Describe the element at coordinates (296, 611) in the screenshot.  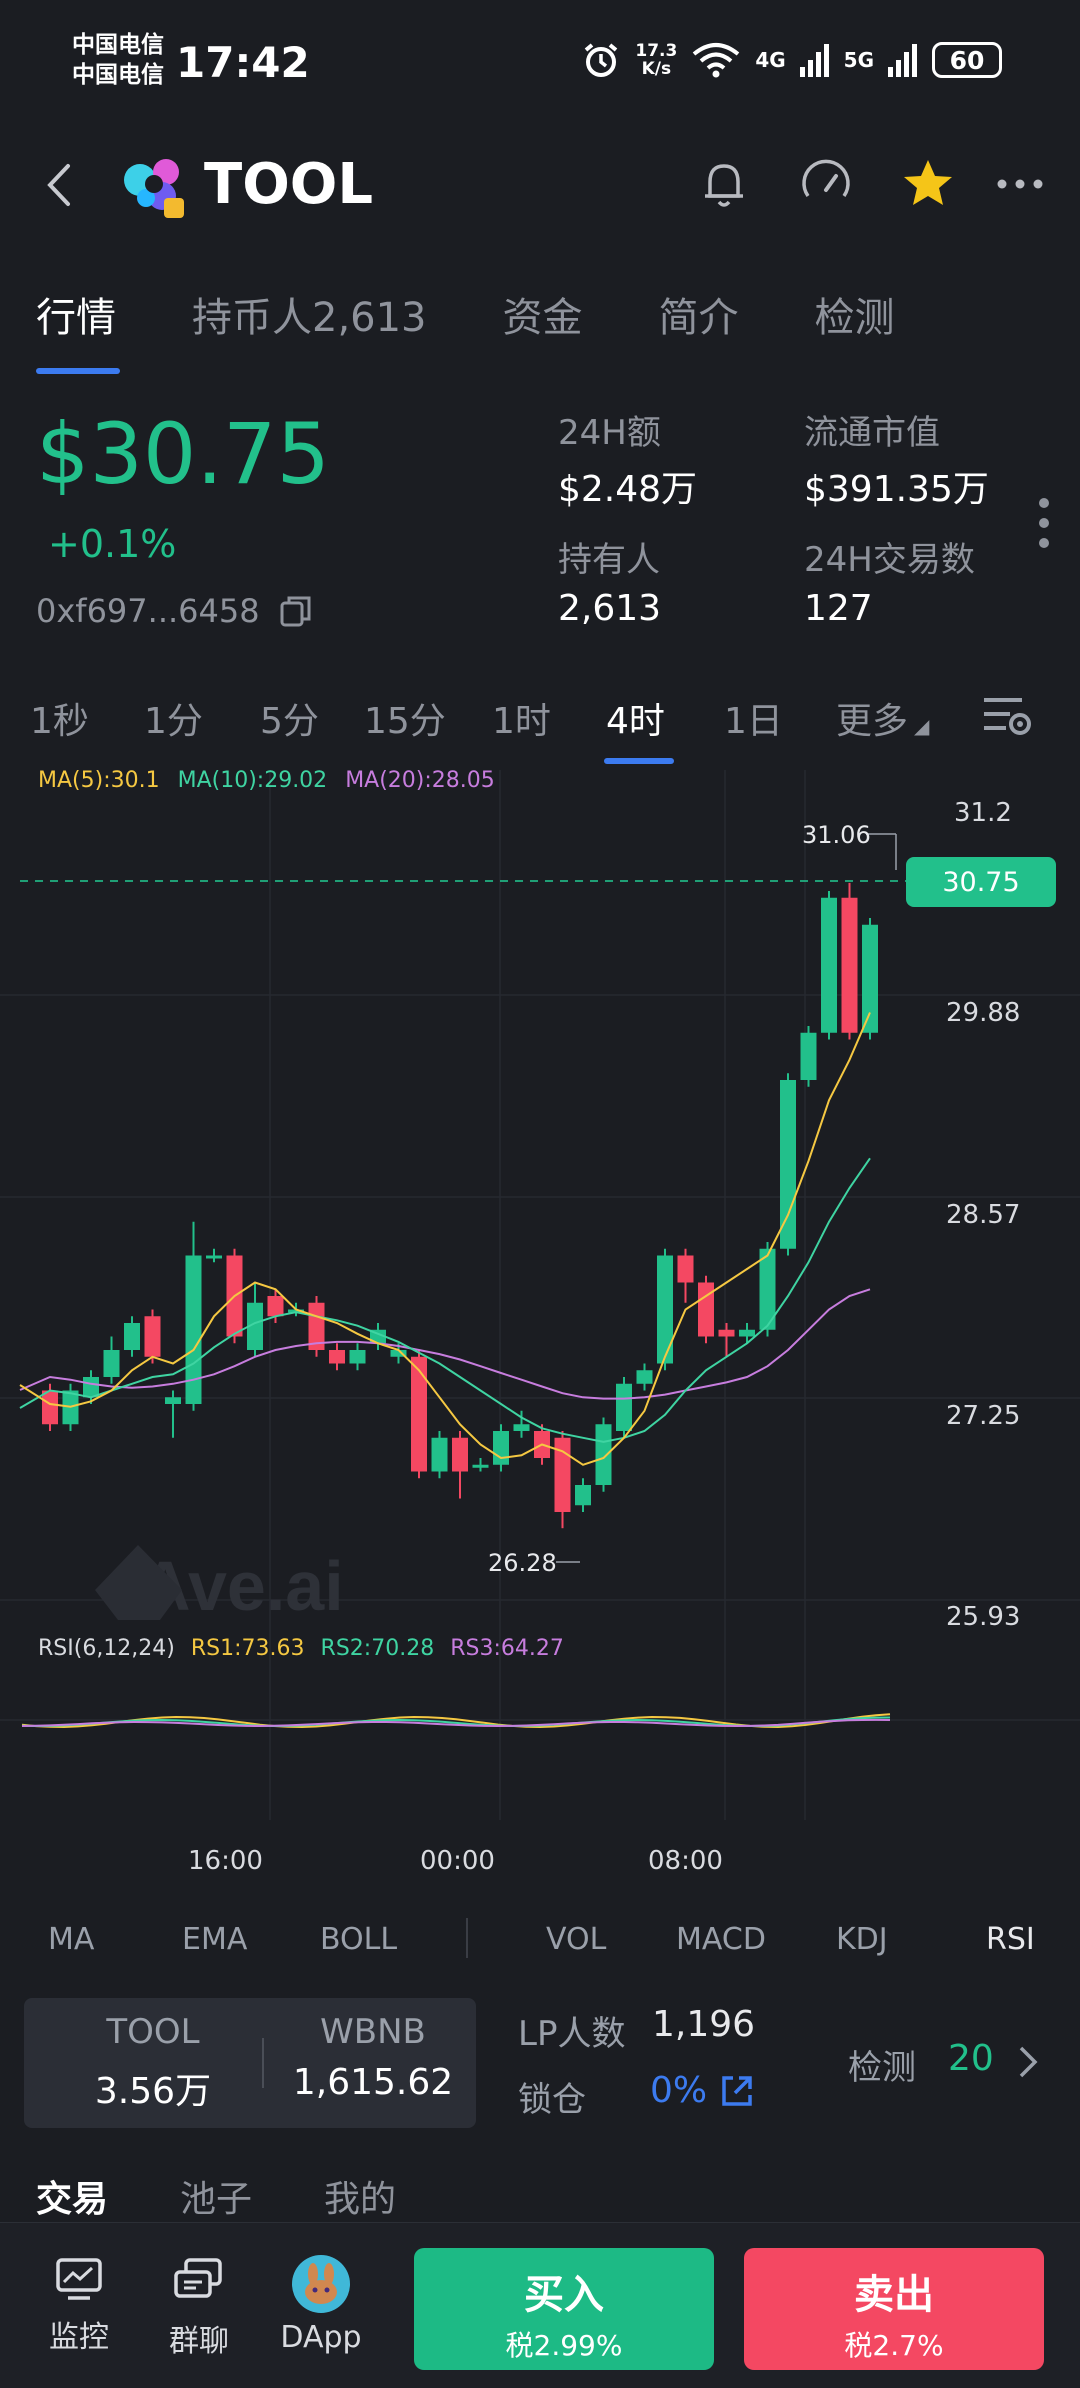
I see `copy-icon` at that location.